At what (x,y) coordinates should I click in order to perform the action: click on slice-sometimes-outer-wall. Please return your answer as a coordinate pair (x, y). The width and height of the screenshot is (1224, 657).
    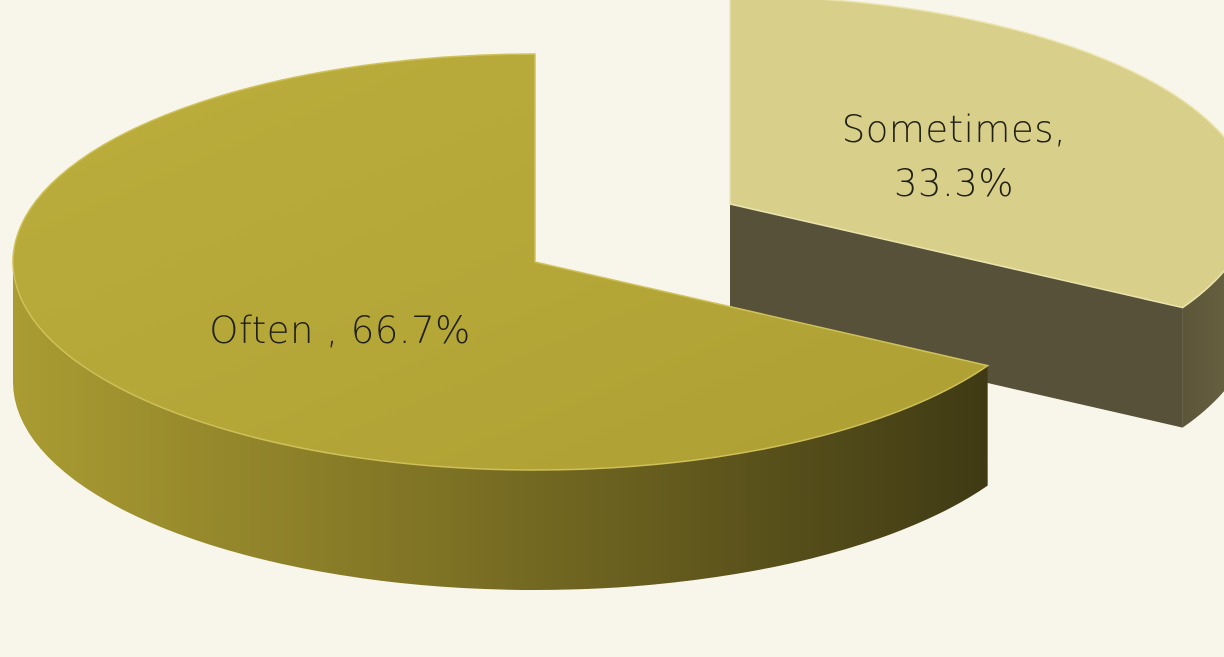
    Looking at the image, I should click on (1203, 349).